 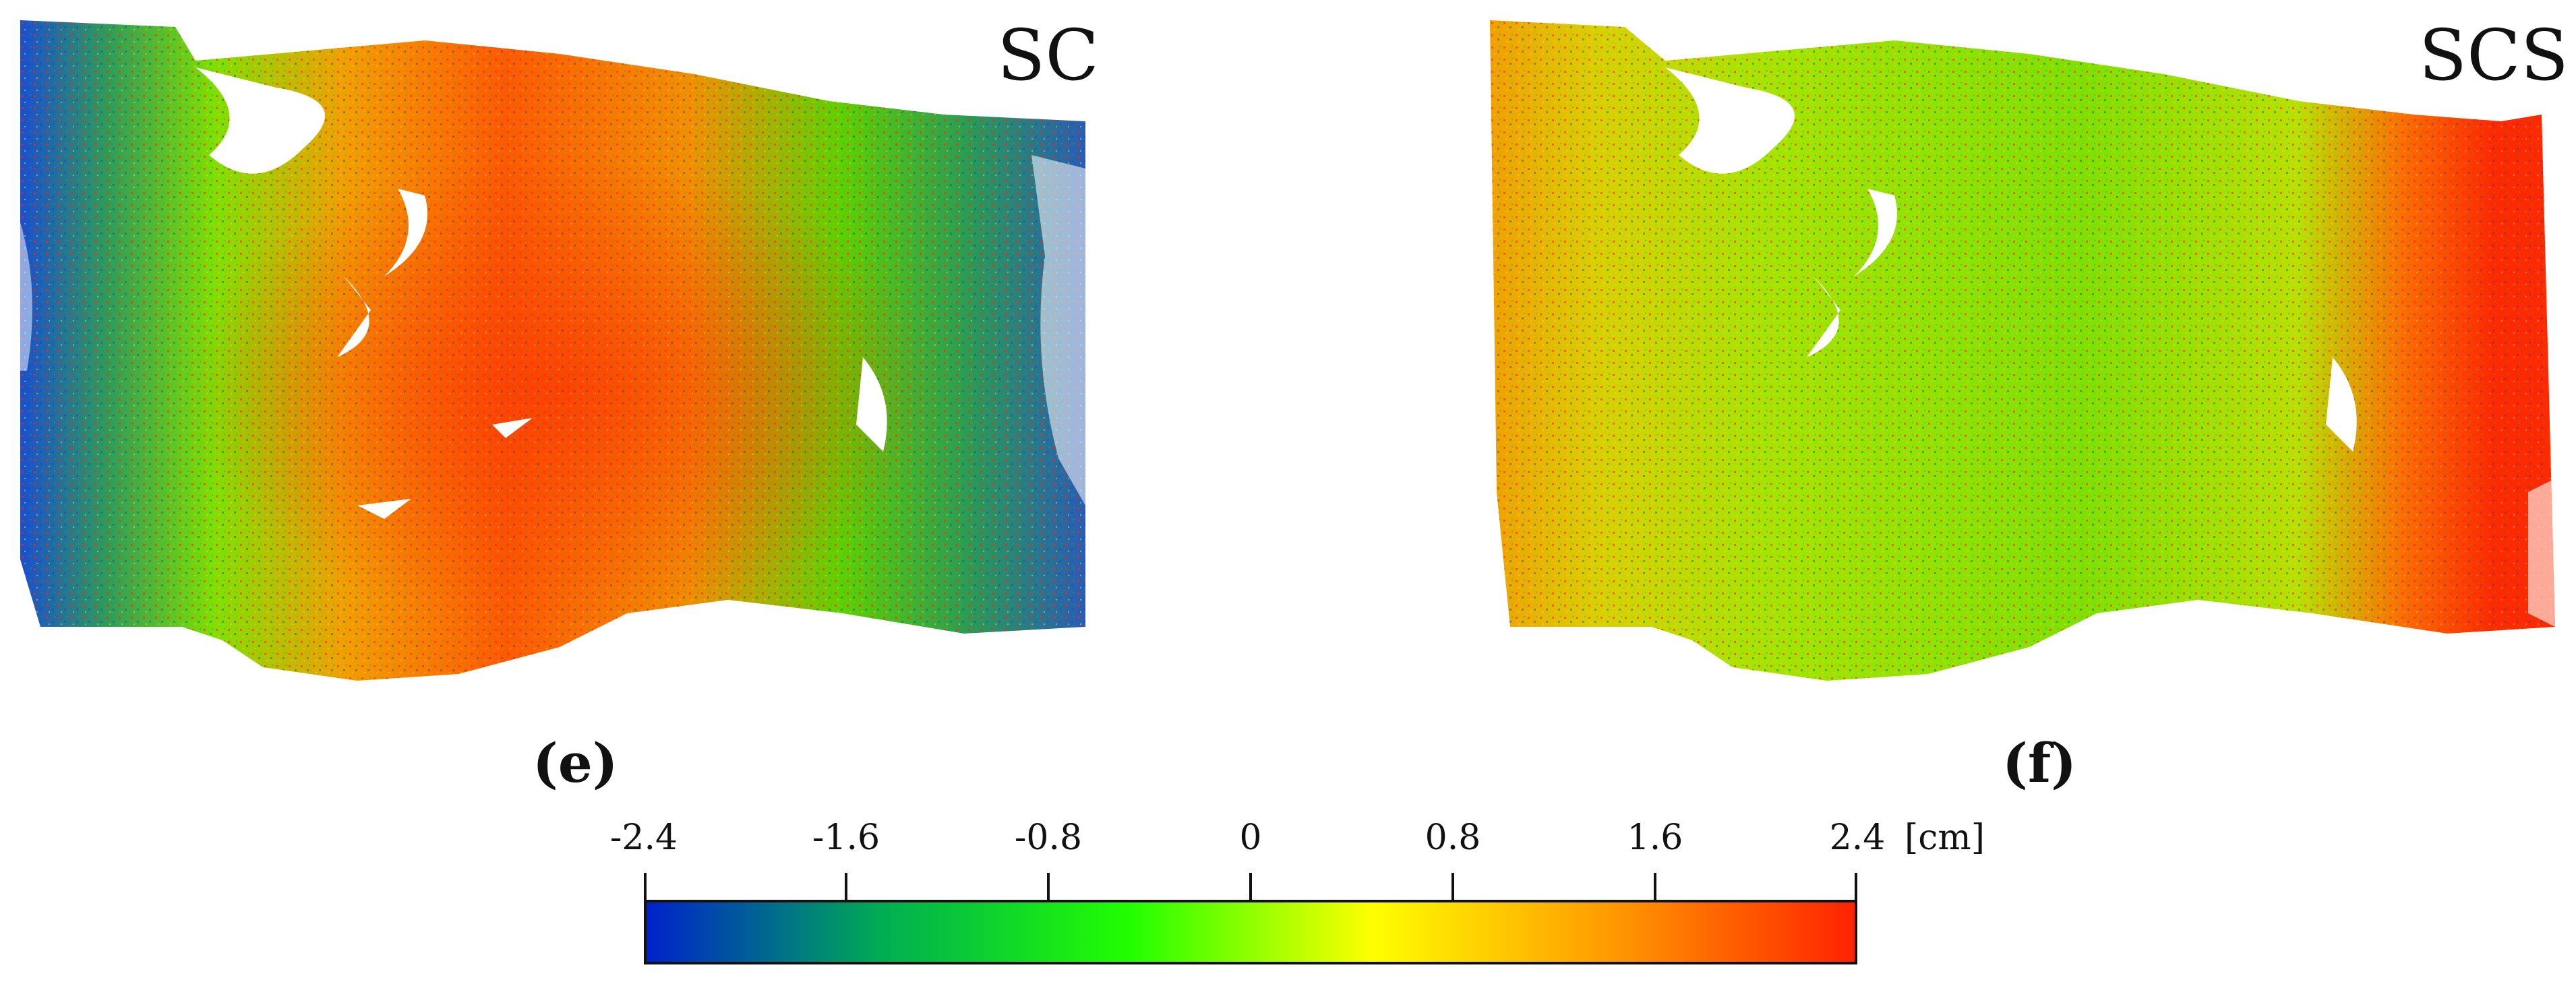 What do you see at coordinates (2039, 763) in the screenshot?
I see `subfigure-label-f: (f)` at bounding box center [2039, 763].